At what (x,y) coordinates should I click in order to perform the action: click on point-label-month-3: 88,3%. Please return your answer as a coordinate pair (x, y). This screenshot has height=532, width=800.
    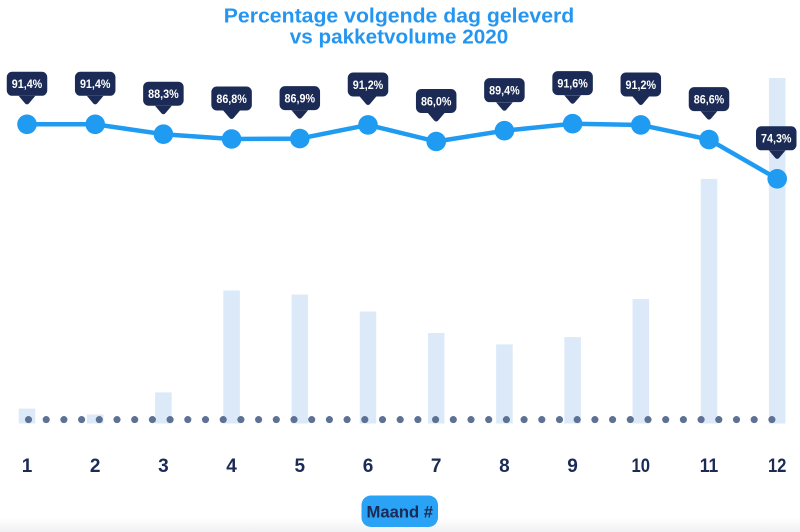
    Looking at the image, I should click on (163, 98).